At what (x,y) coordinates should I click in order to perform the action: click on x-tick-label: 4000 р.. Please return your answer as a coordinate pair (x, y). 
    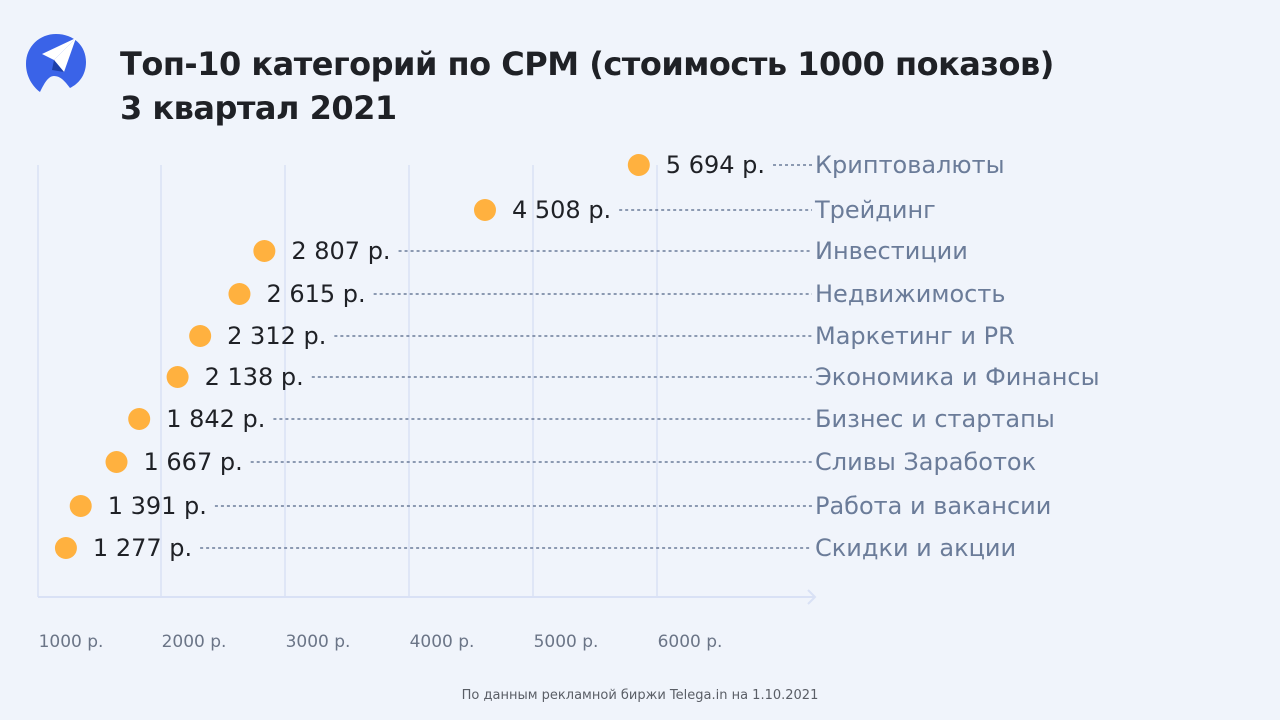
    Looking at the image, I should click on (442, 642).